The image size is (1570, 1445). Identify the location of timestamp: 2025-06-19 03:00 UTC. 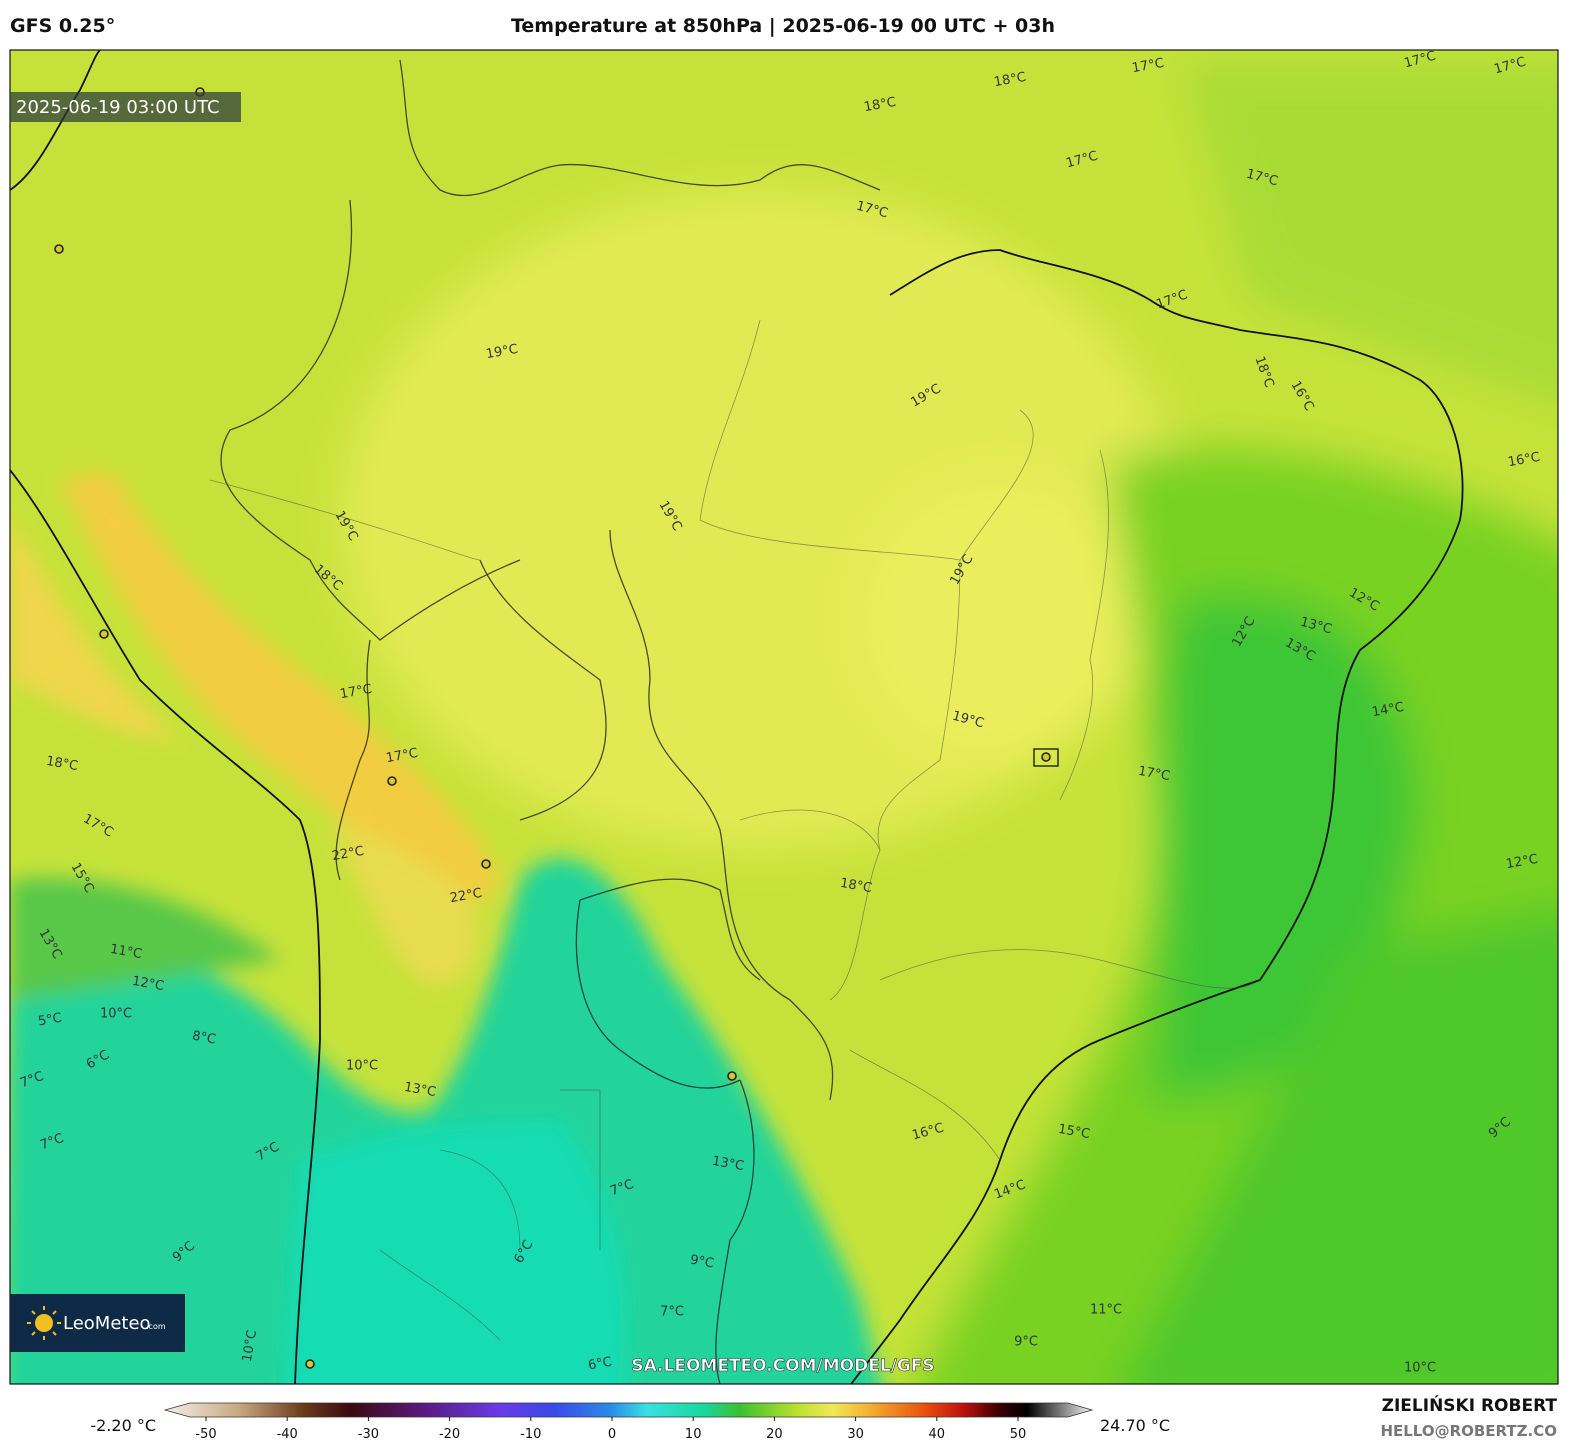
(118, 107).